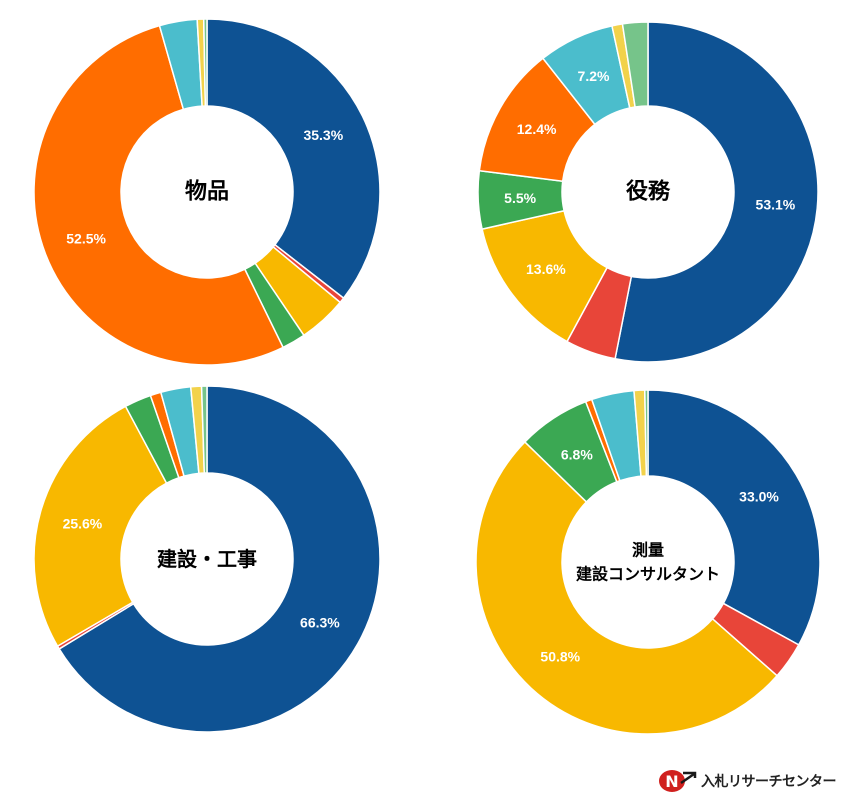 The width and height of the screenshot is (850, 800). I want to click on donut-4-center-label-2: 建設コンサルタント, so click(648, 574).